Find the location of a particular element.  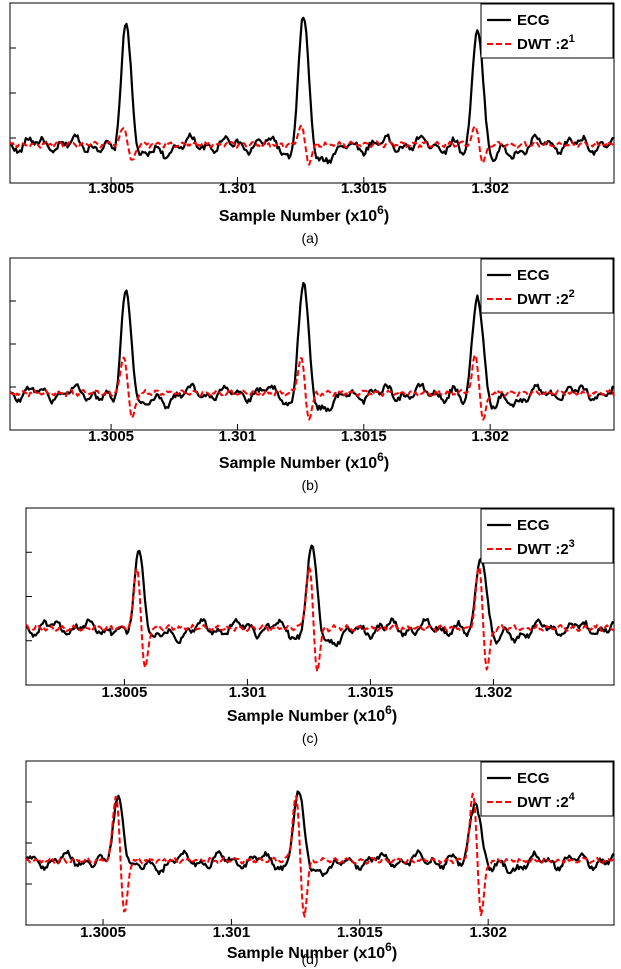

legend: ECG DWT :22 is located at coordinates (547, 286).